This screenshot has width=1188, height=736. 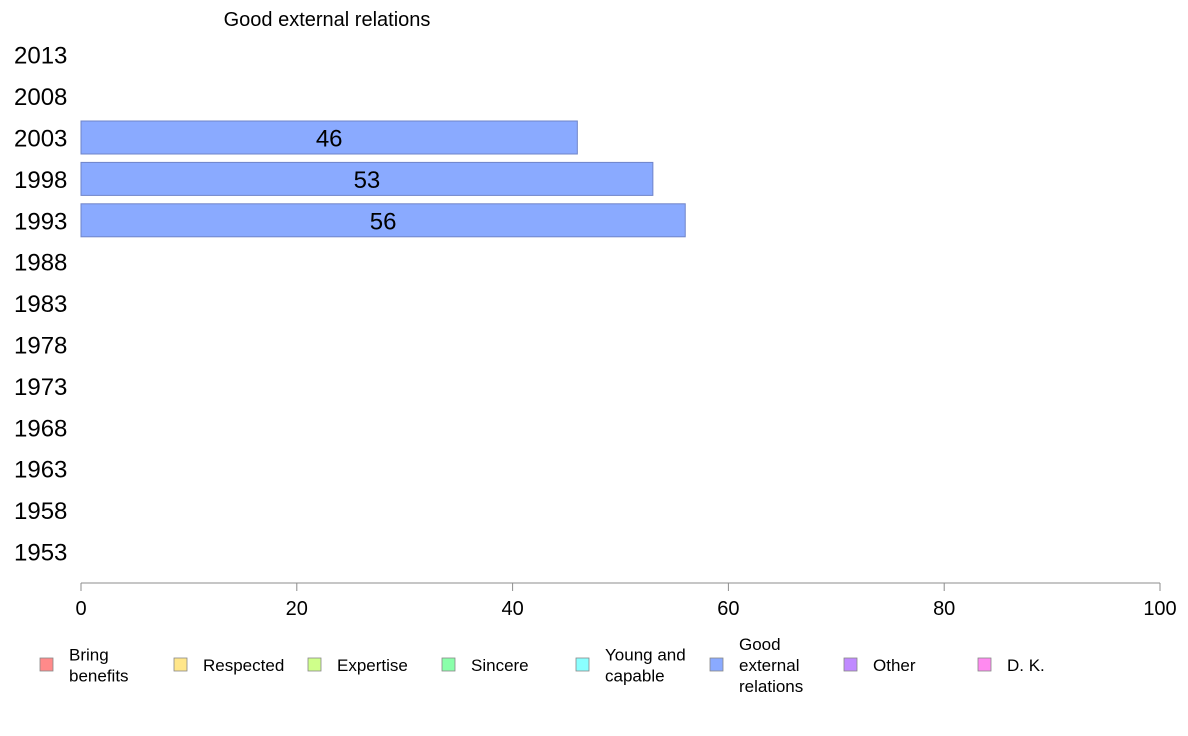 What do you see at coordinates (769, 665) in the screenshot?
I see `legend-label: external` at bounding box center [769, 665].